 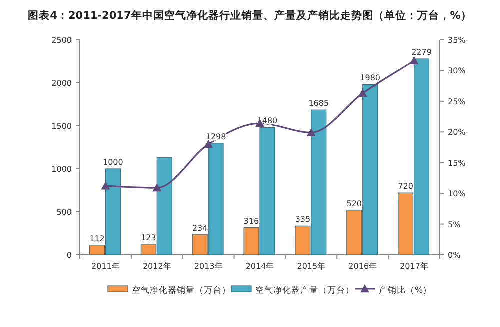 I want to click on data-label: 335, so click(x=303, y=219).